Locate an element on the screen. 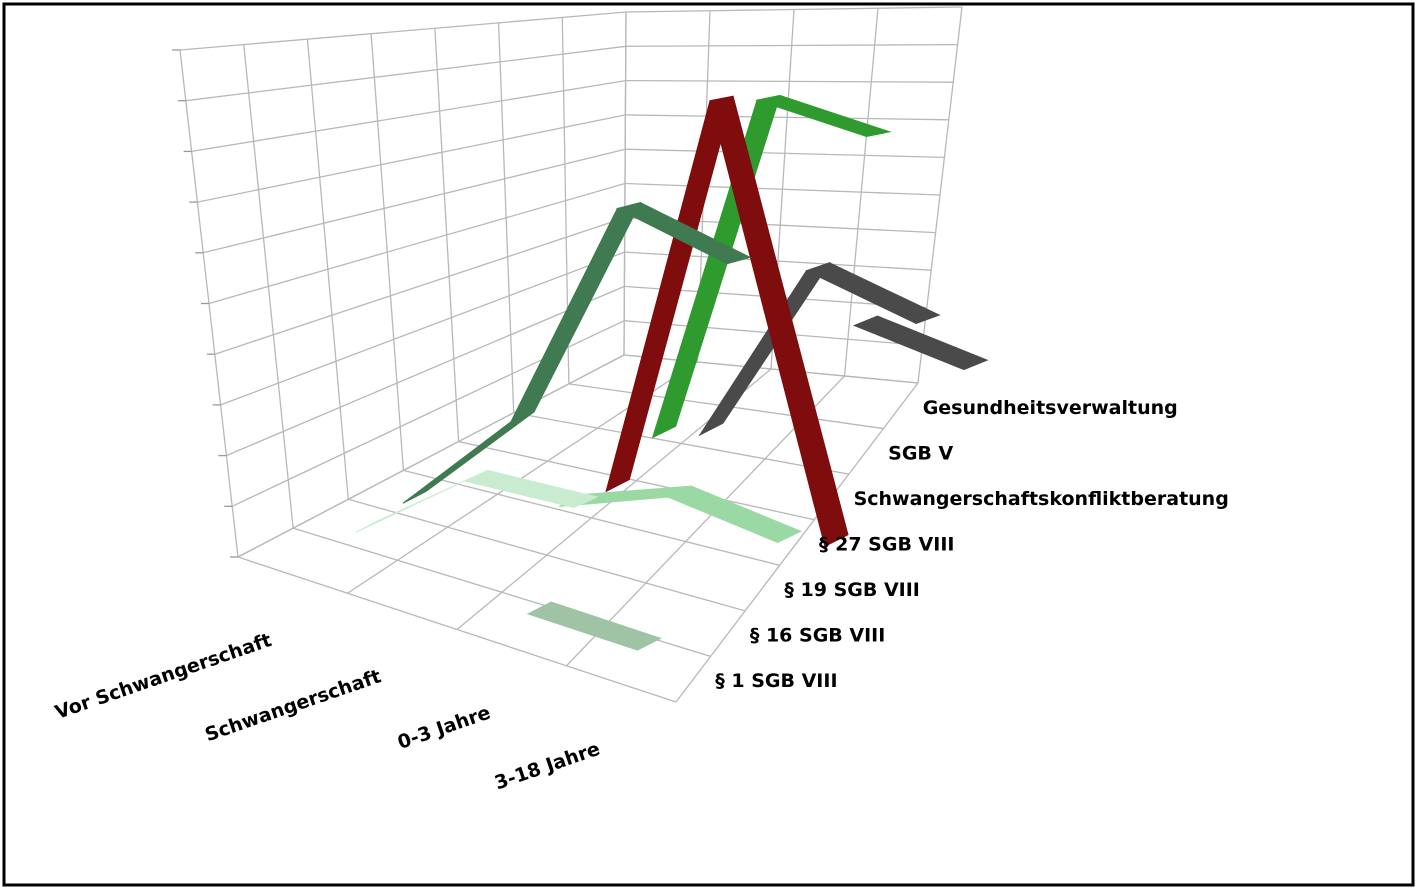  depth-label: § 16 SGB VIII is located at coordinates (817, 636).